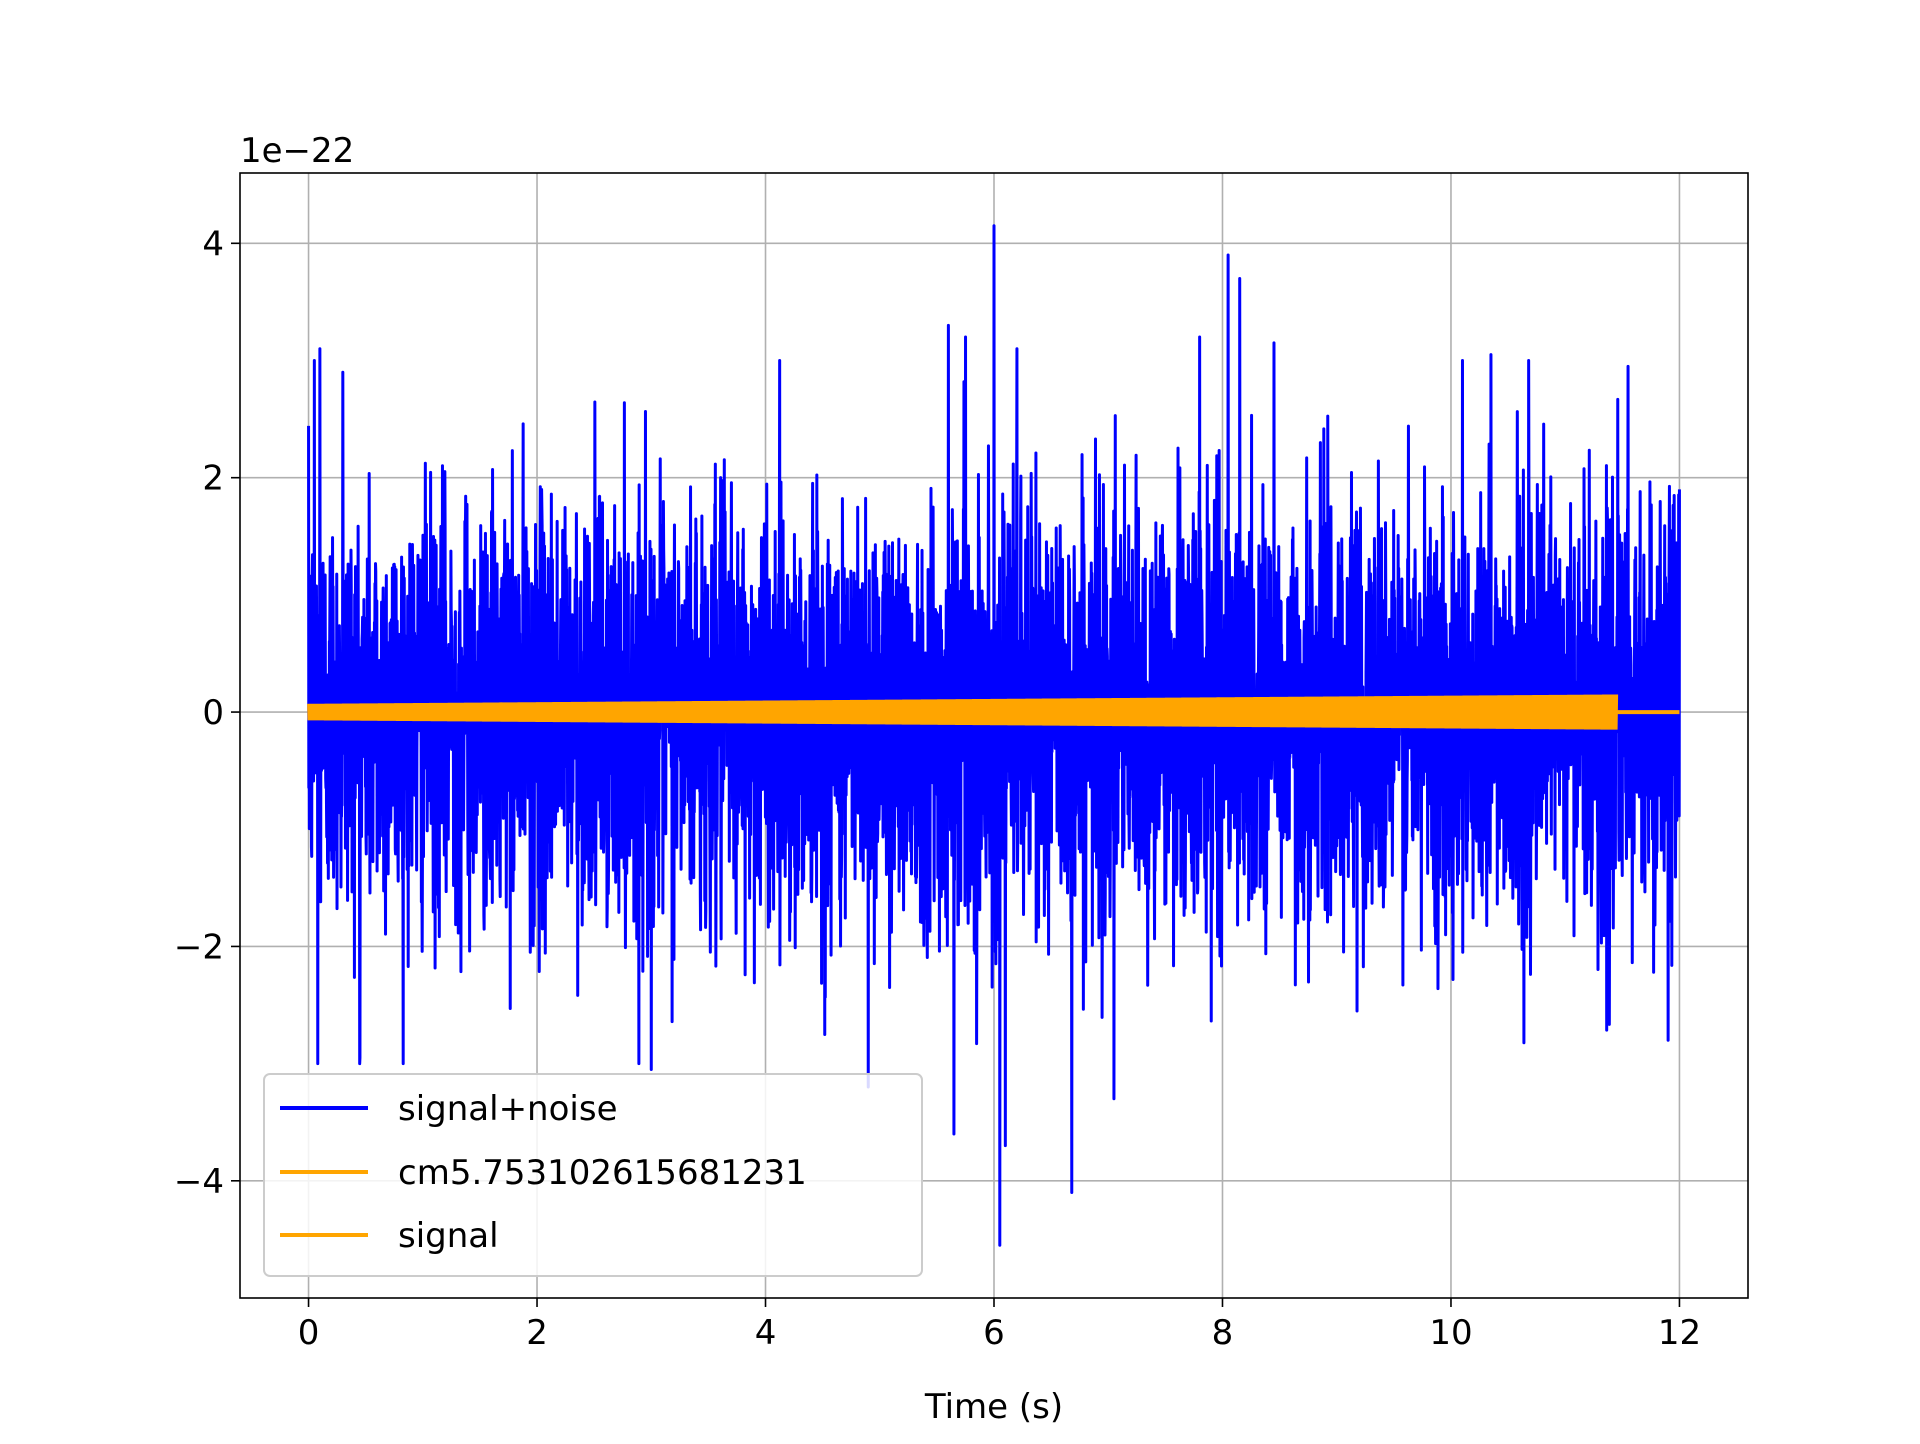 This screenshot has width=1920, height=1444. Describe the element at coordinates (993, 1407) in the screenshot. I see `x-axis-label: Time (s)` at that location.